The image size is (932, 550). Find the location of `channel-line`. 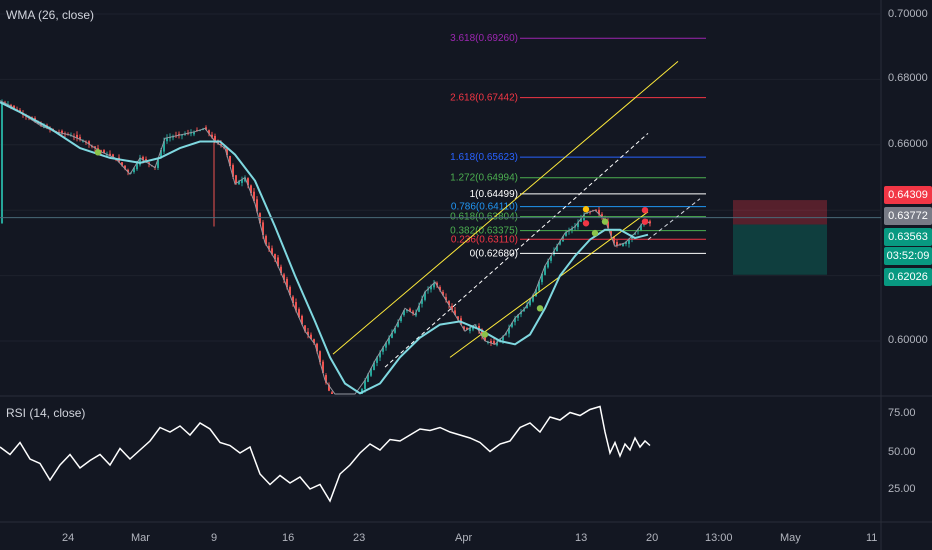

channel-line is located at coordinates (516, 250).